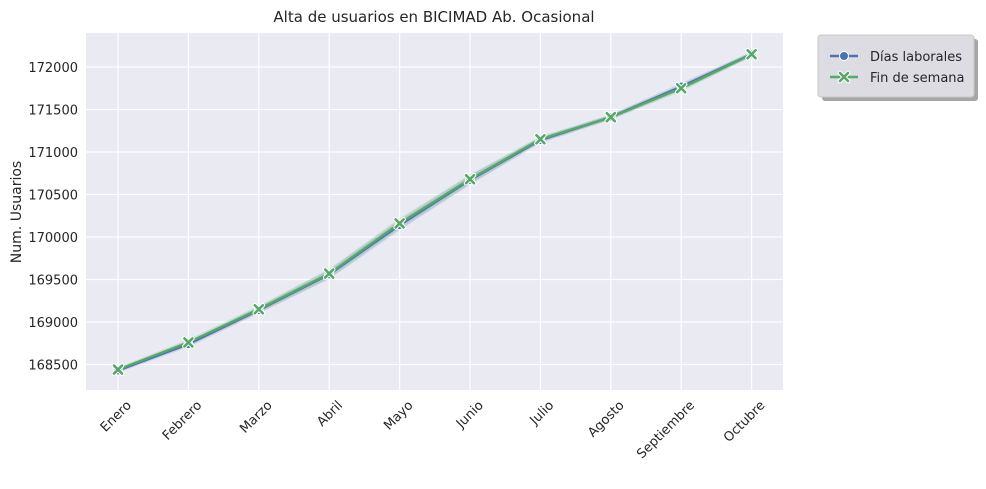 This screenshot has height=489, width=986. What do you see at coordinates (53, 238) in the screenshot?
I see `y-tick-label: 170000` at bounding box center [53, 238].